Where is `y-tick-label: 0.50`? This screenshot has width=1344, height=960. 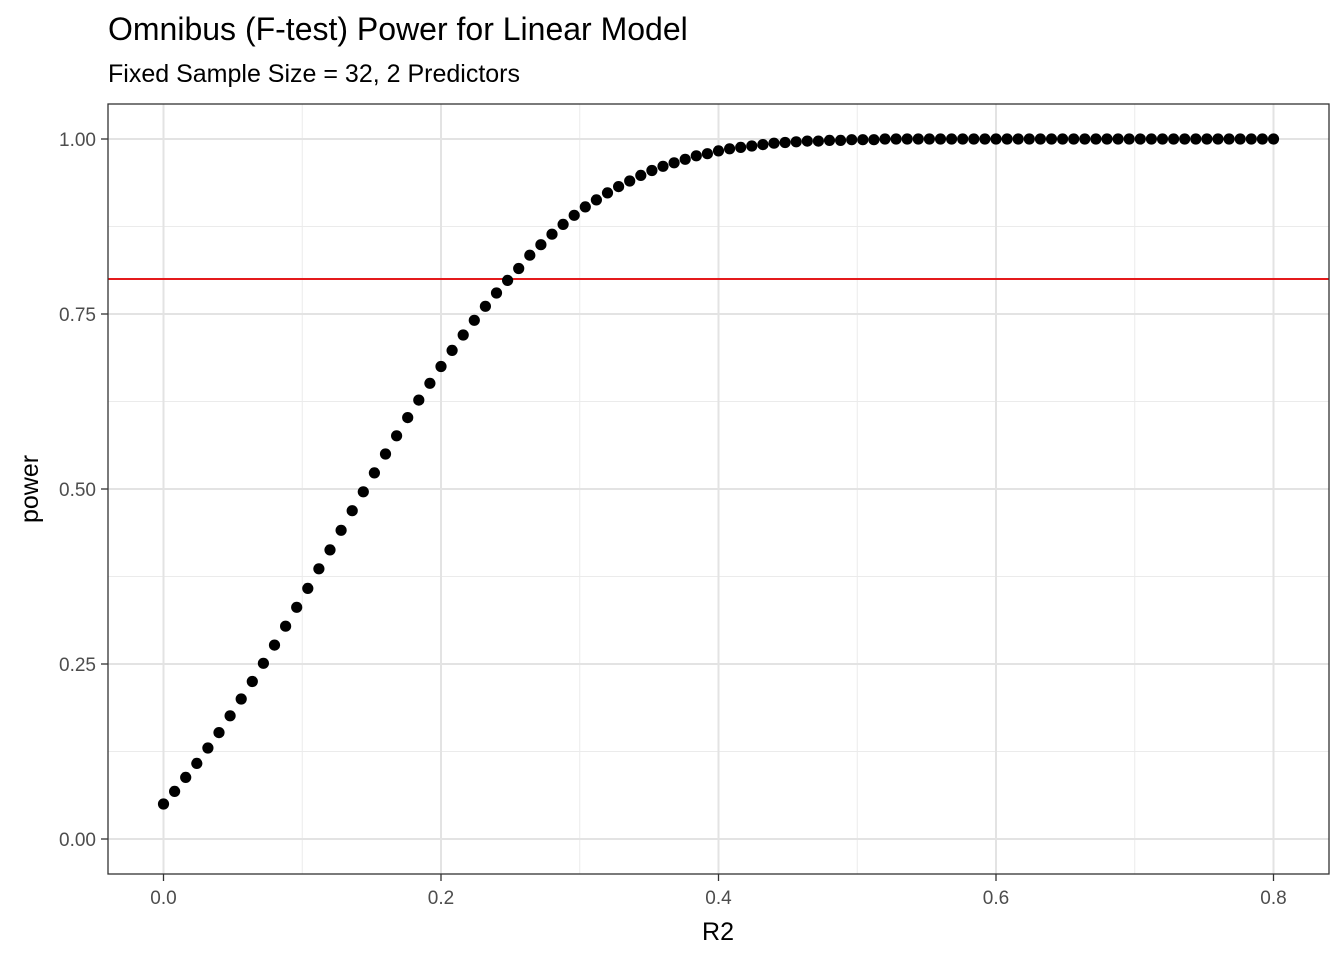
y-tick-label: 0.50 is located at coordinates (77, 490).